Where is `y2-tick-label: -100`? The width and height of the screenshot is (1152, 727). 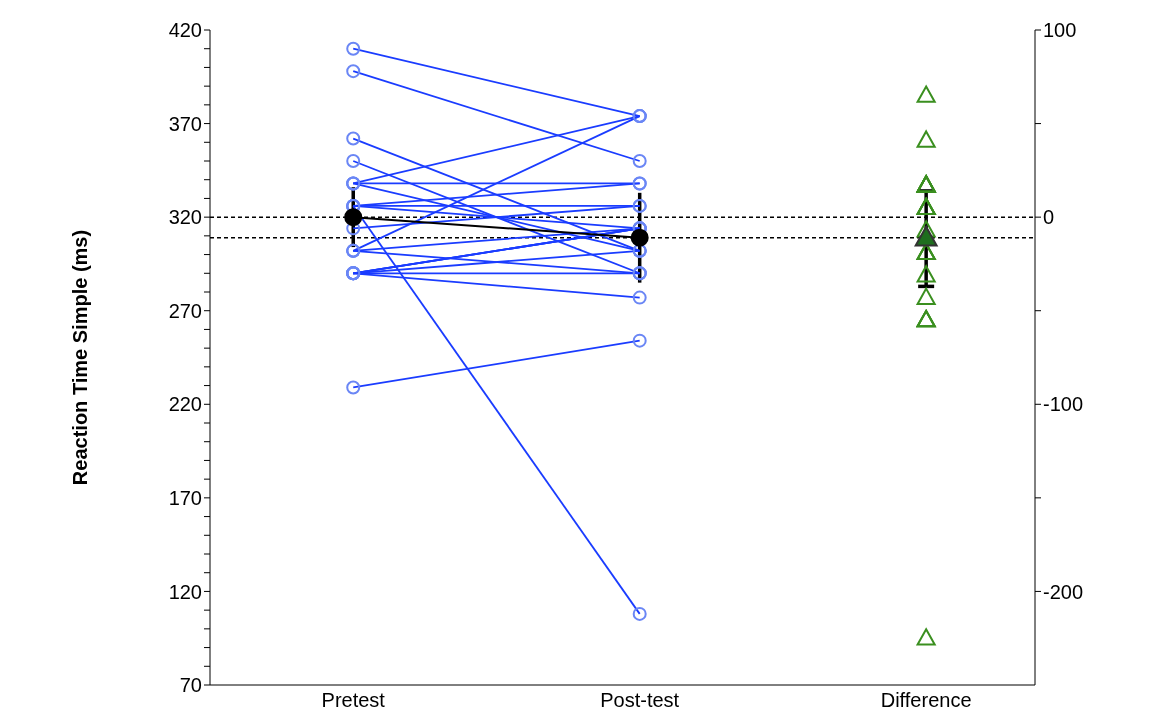
y2-tick-label: -100 is located at coordinates (1063, 404).